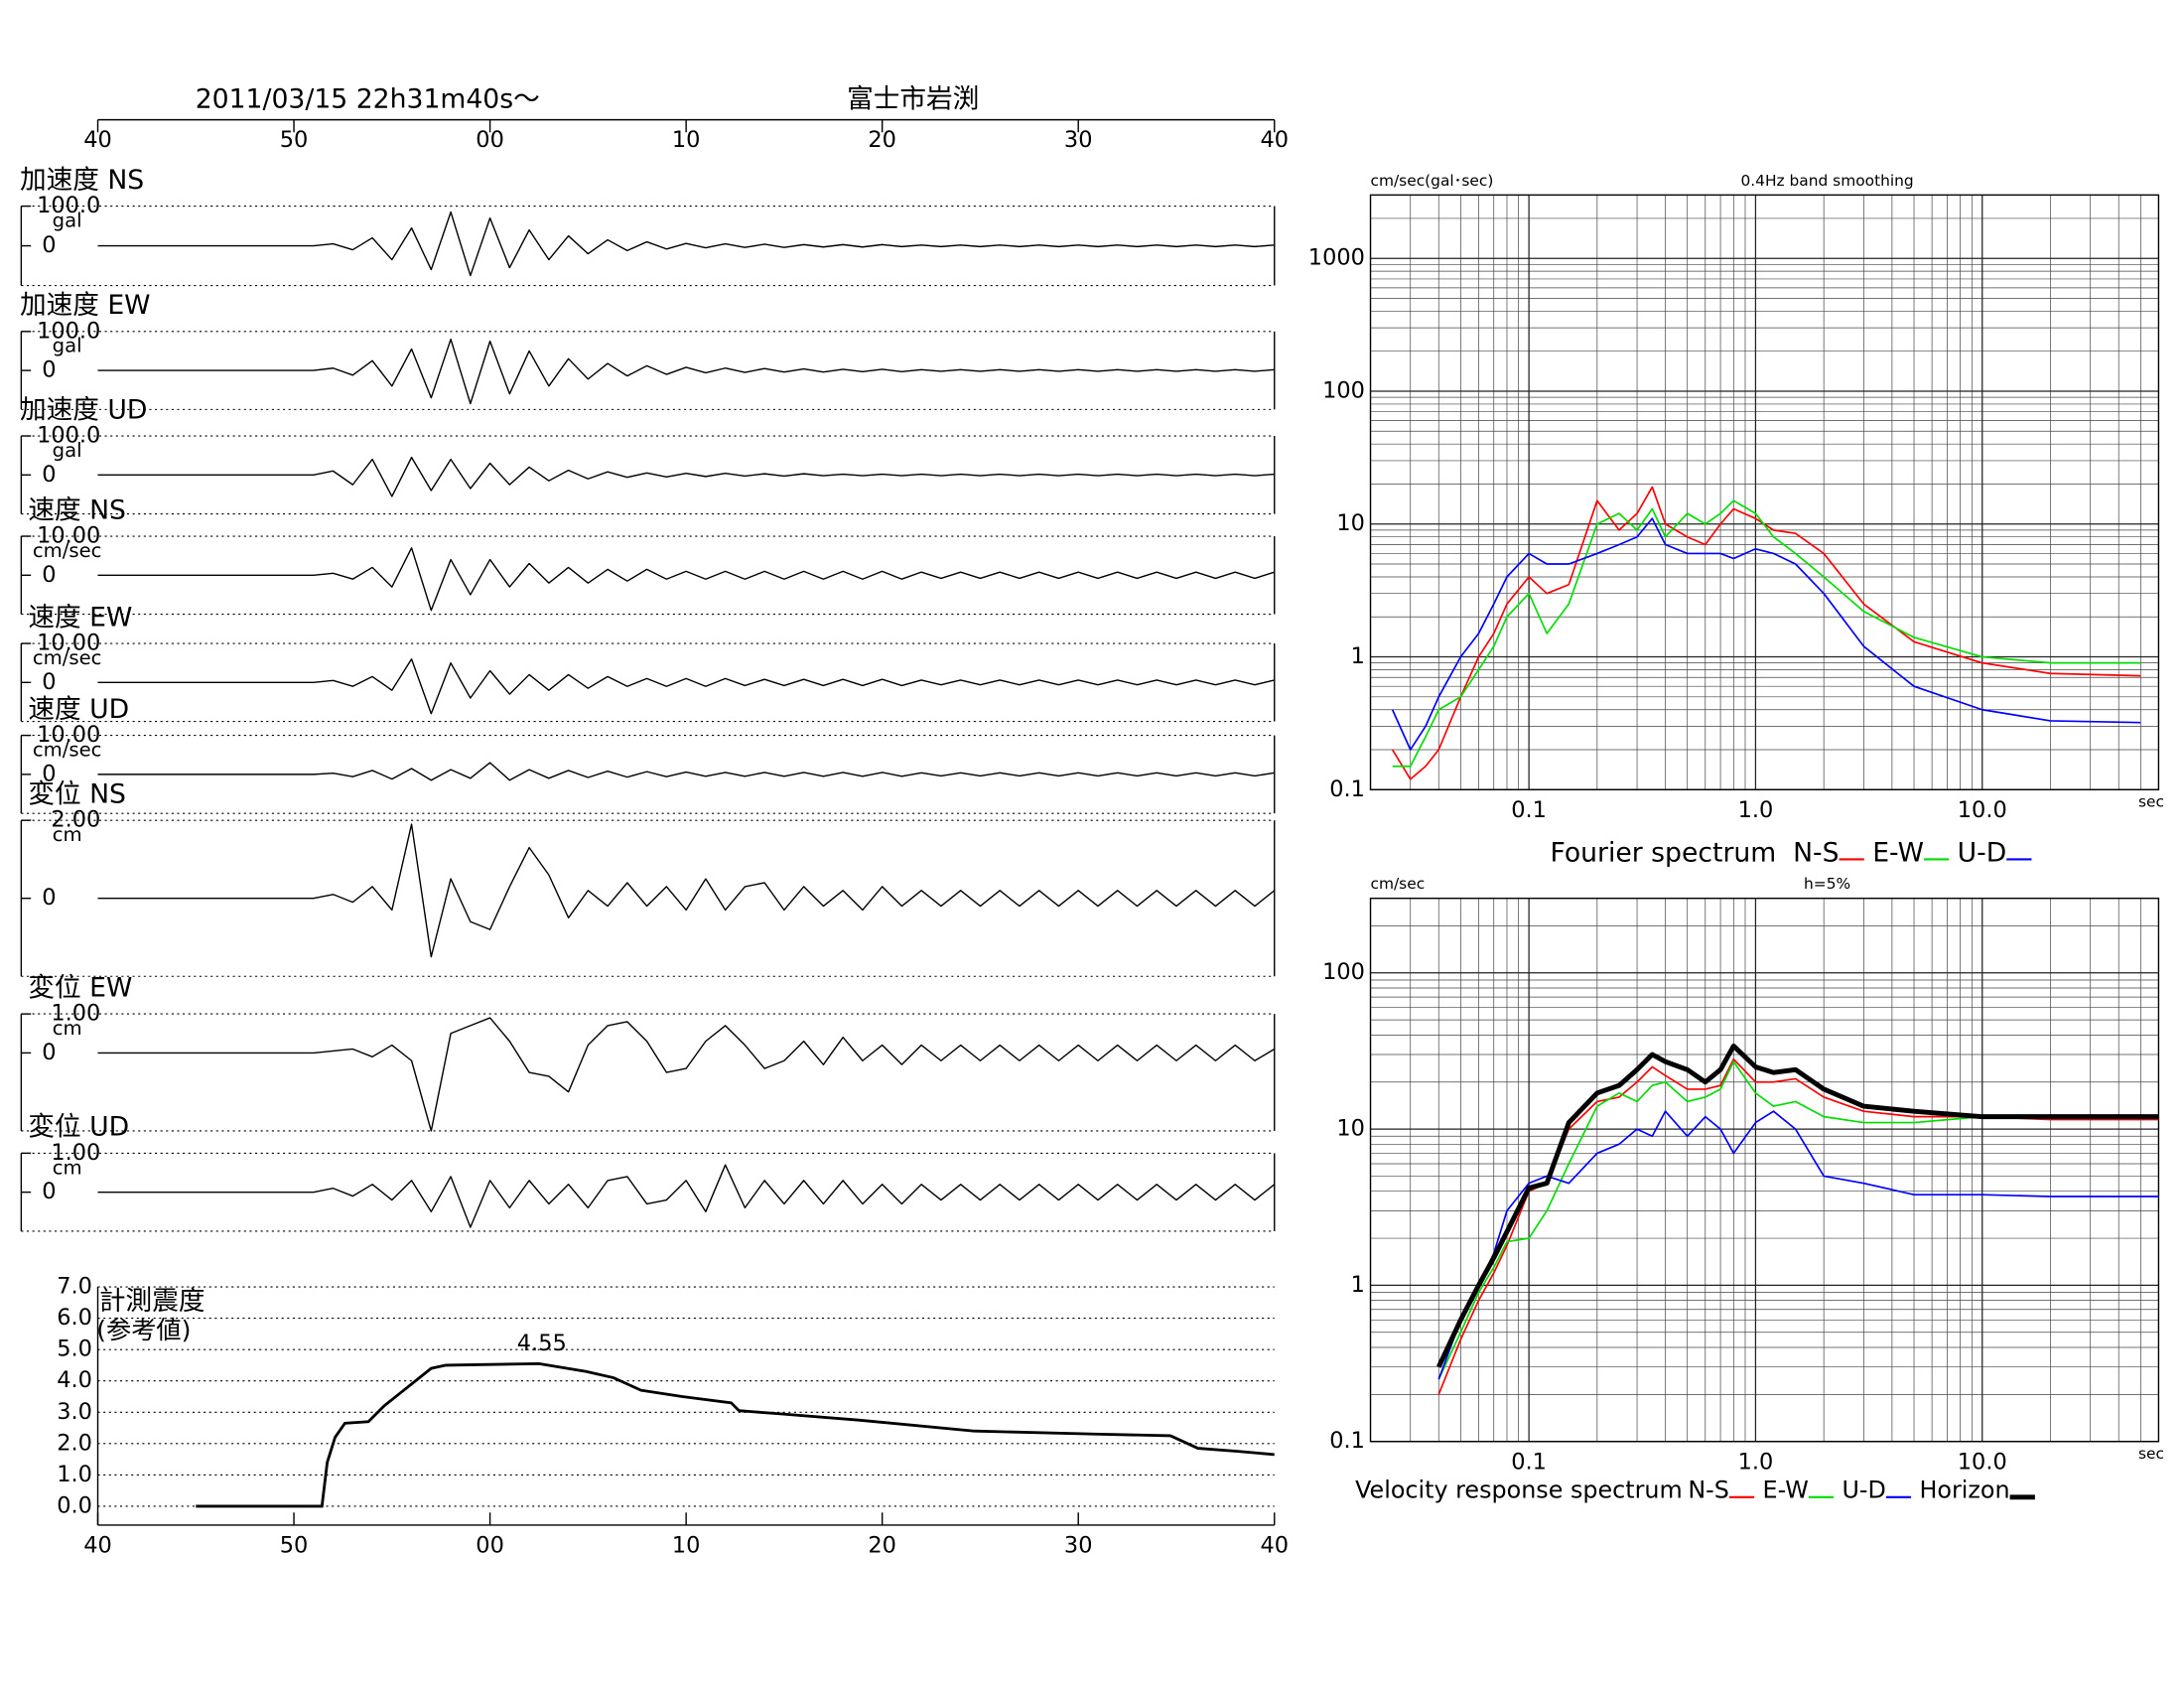 This screenshot has height=1688, width=2184. I want to click on station-name: 富士市岩渕, so click(913, 98).